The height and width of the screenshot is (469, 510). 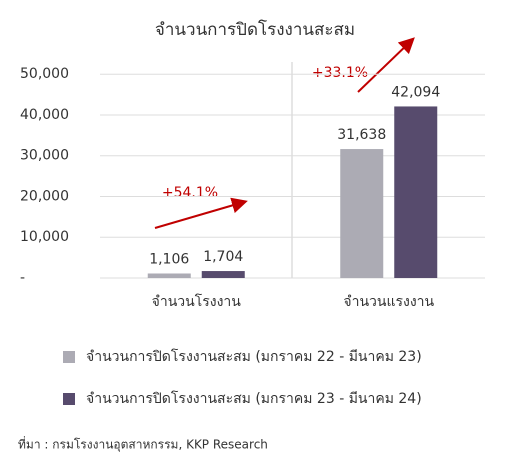 What do you see at coordinates (255, 29) in the screenshot?
I see `chart-title: จำนวนการปิดโรงงานสะสม` at bounding box center [255, 29].